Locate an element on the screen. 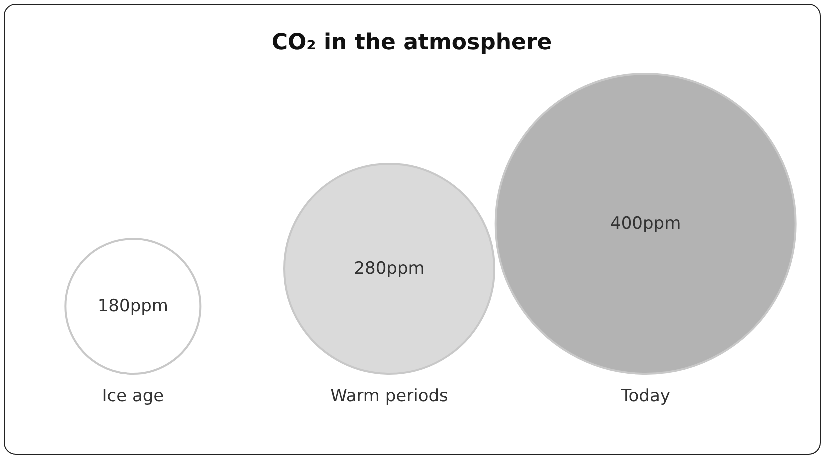 This screenshot has width=825, height=459. data-label: 180ppm is located at coordinates (133, 306).